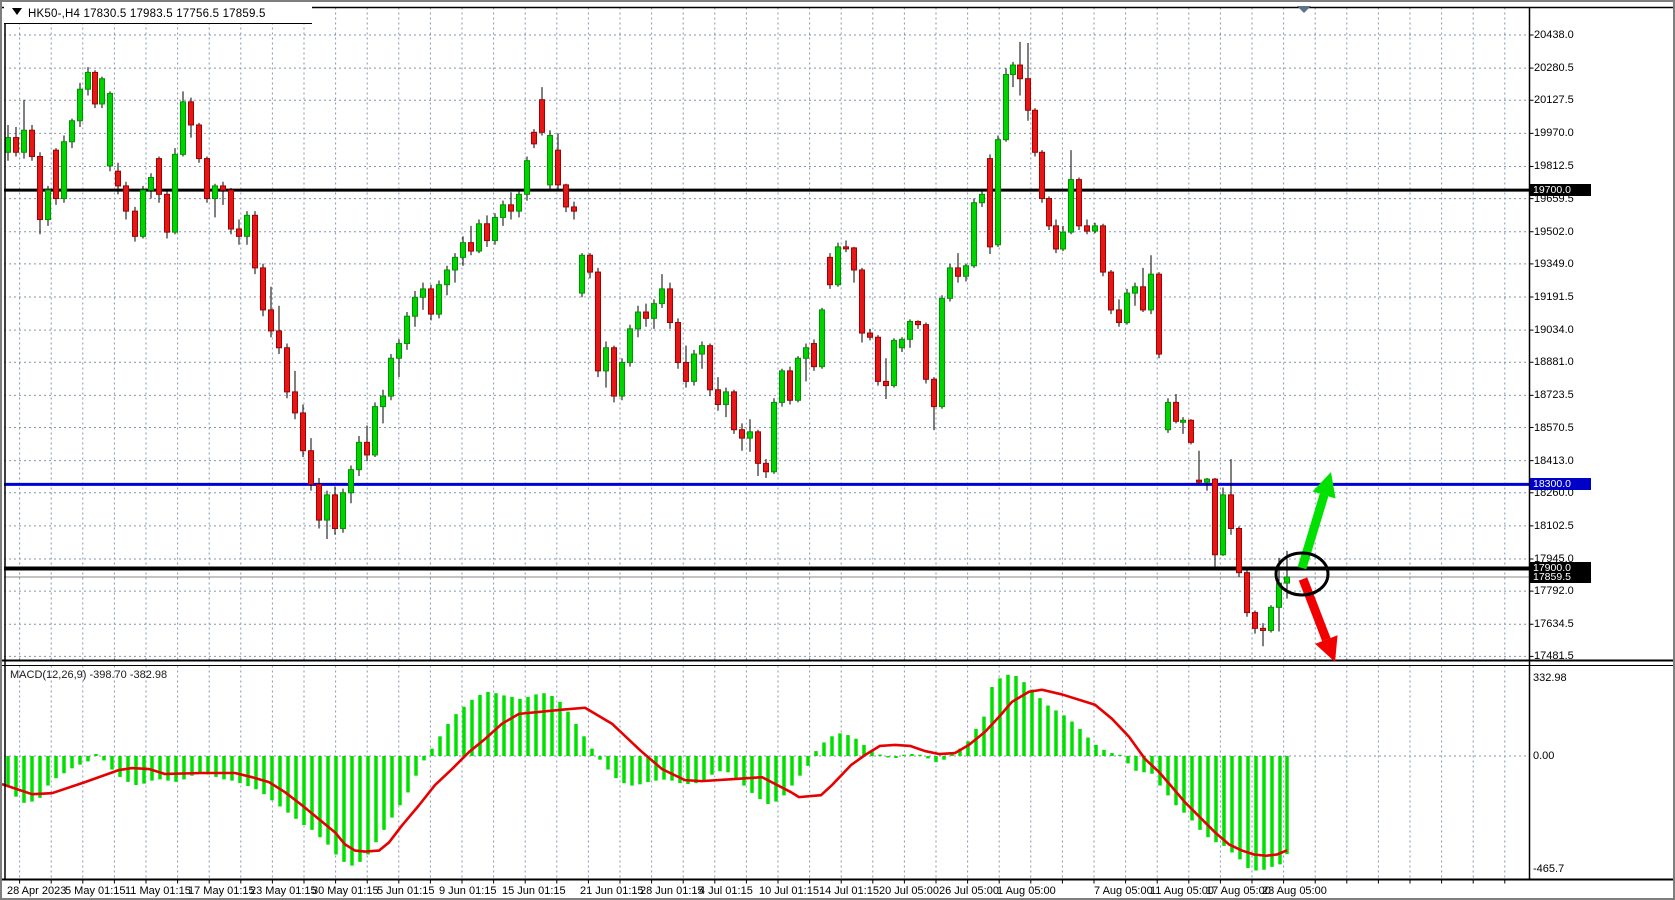  Describe the element at coordinates (221, 891) in the screenshot. I see `date-label: 17 May 01:15` at that location.